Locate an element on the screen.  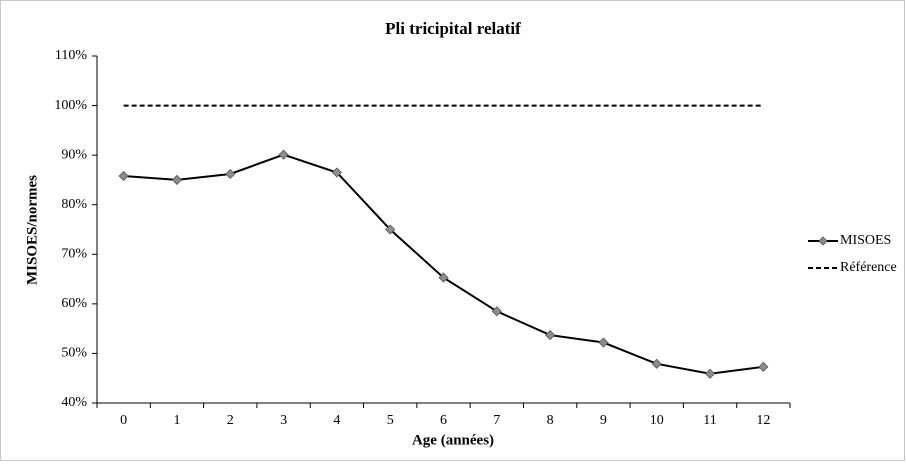
y-tick-label: 100% is located at coordinates (70, 105).